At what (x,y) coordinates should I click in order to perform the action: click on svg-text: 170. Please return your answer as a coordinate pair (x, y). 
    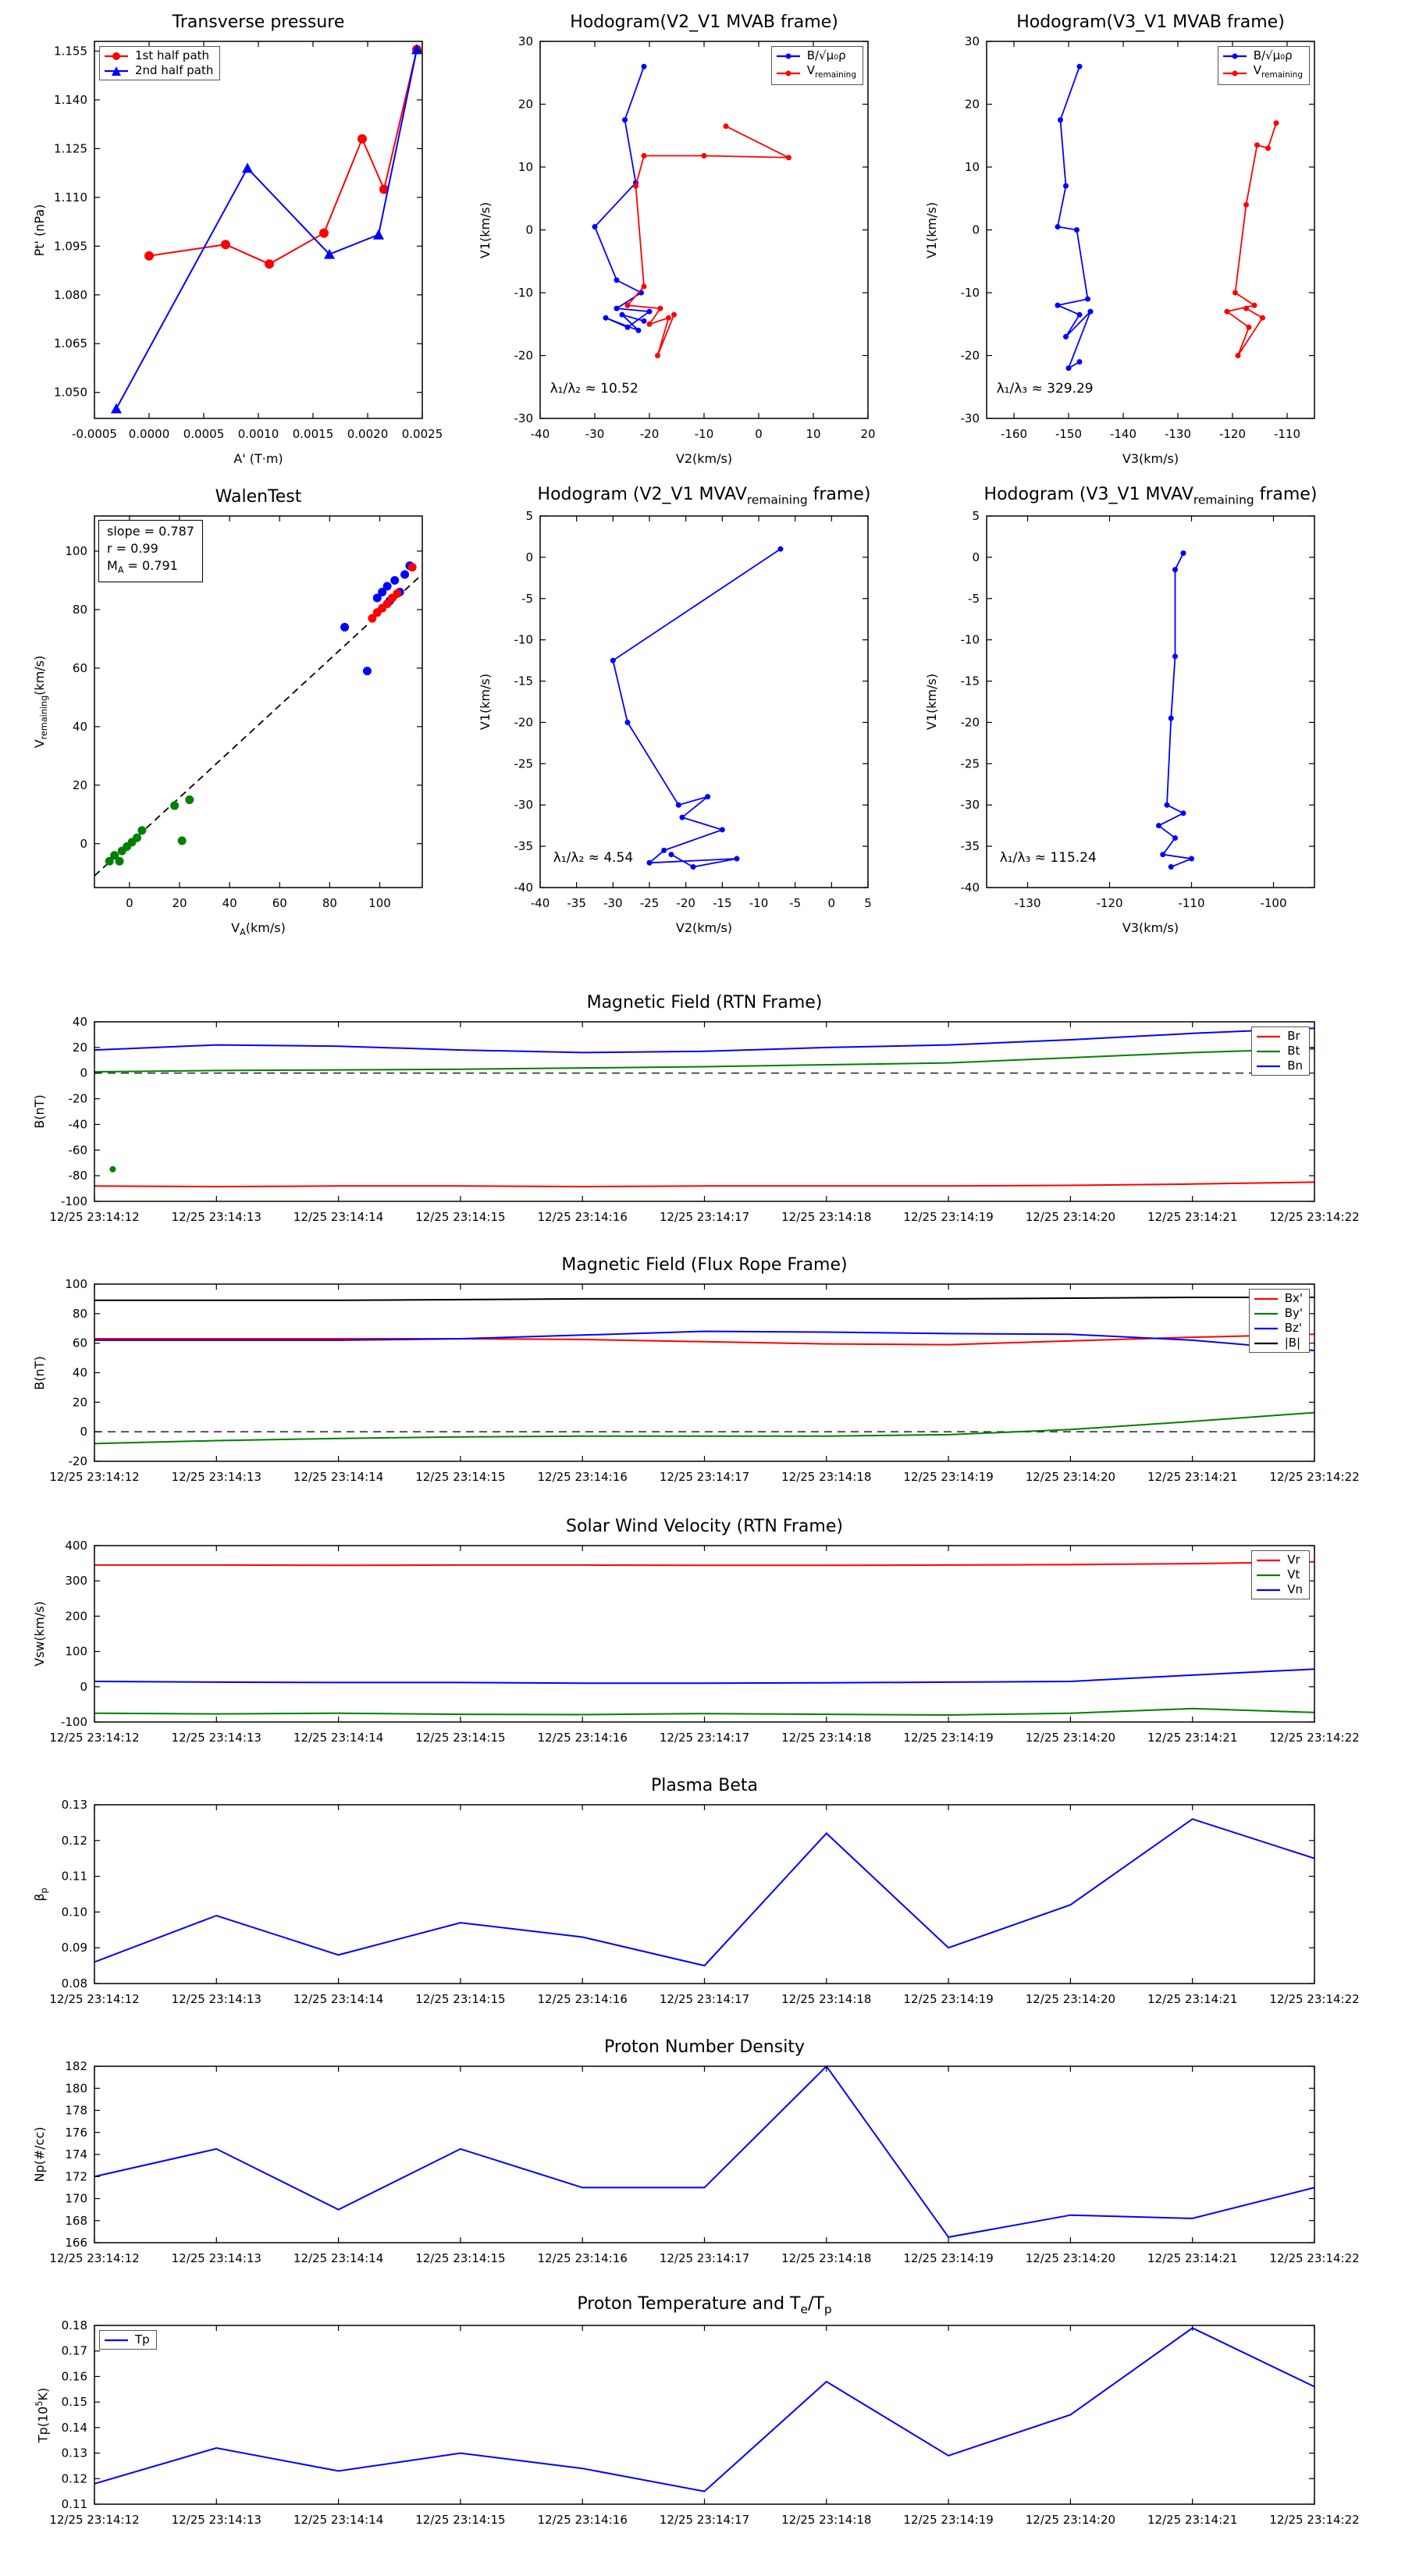
    Looking at the image, I should click on (76, 2199).